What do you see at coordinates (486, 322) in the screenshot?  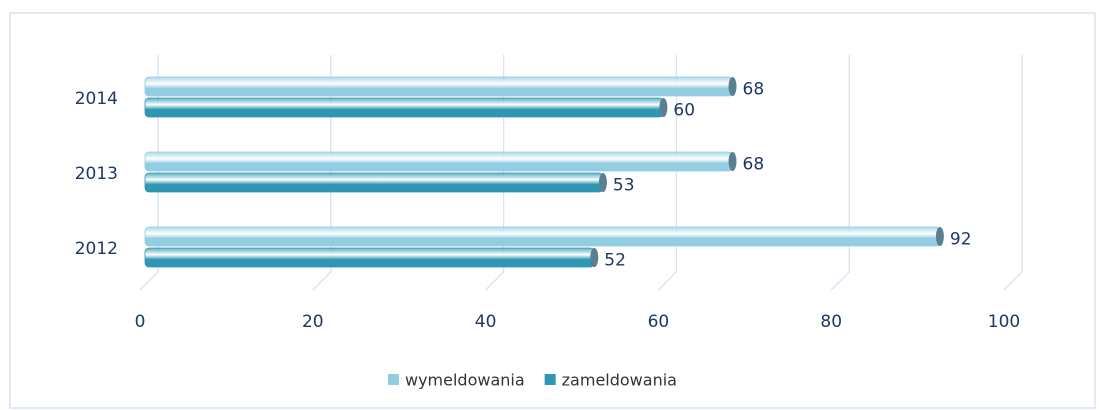 I see `x-tick-label: 40` at bounding box center [486, 322].